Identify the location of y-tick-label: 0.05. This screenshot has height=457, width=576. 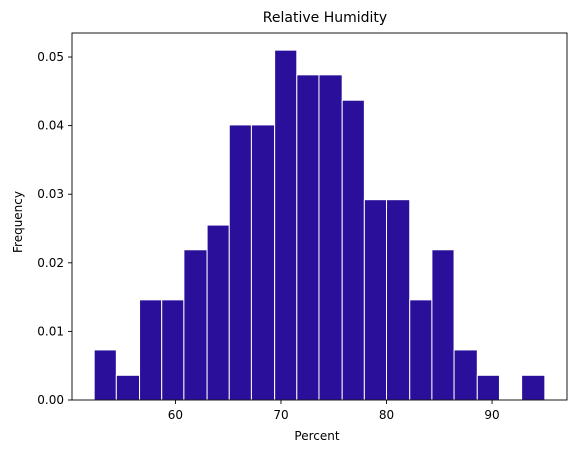
(50, 57).